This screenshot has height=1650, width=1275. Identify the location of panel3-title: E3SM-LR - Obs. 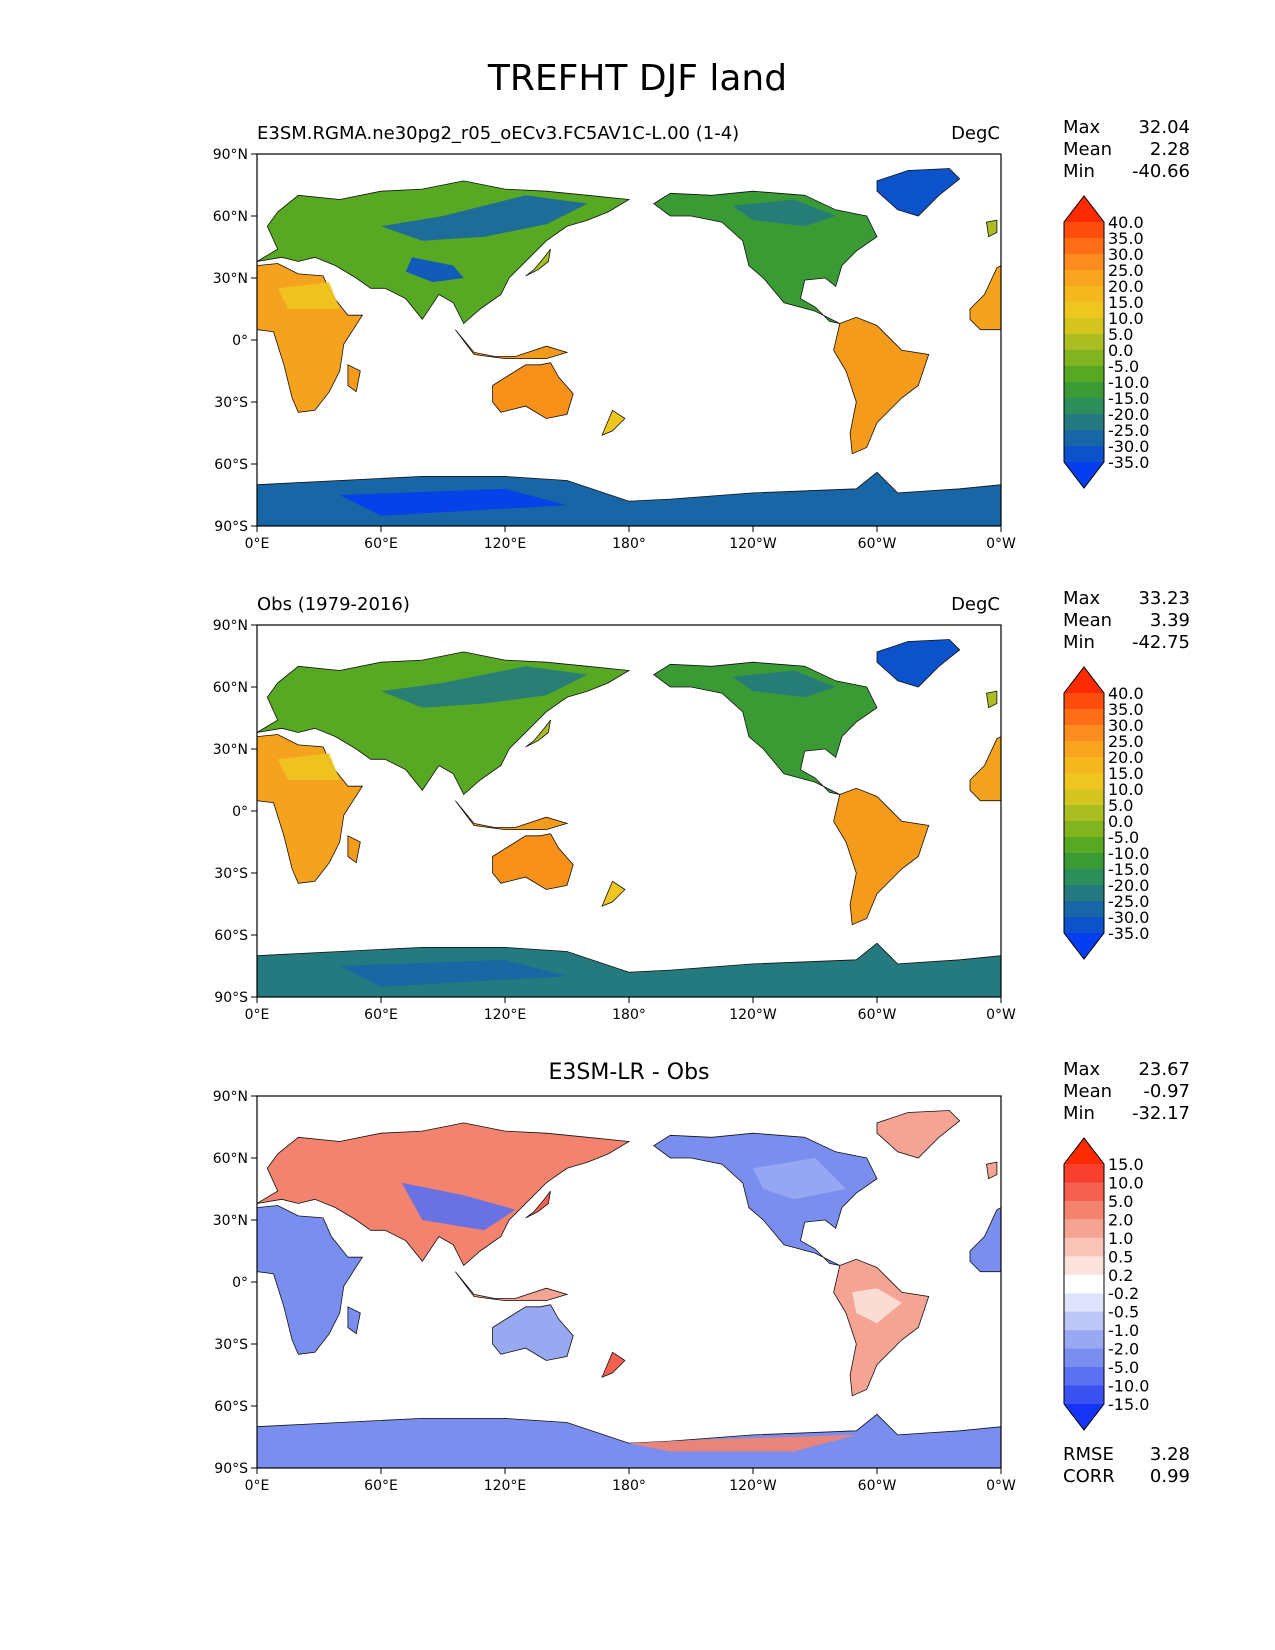
(629, 1072).